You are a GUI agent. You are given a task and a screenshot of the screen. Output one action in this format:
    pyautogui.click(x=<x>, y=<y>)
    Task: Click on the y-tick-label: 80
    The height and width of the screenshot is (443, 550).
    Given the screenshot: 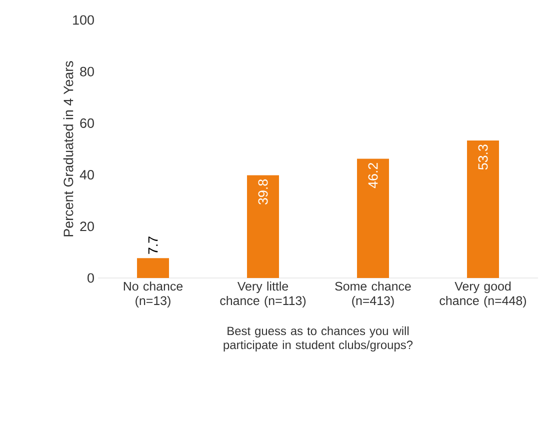 What is the action you would take?
    pyautogui.click(x=87, y=71)
    